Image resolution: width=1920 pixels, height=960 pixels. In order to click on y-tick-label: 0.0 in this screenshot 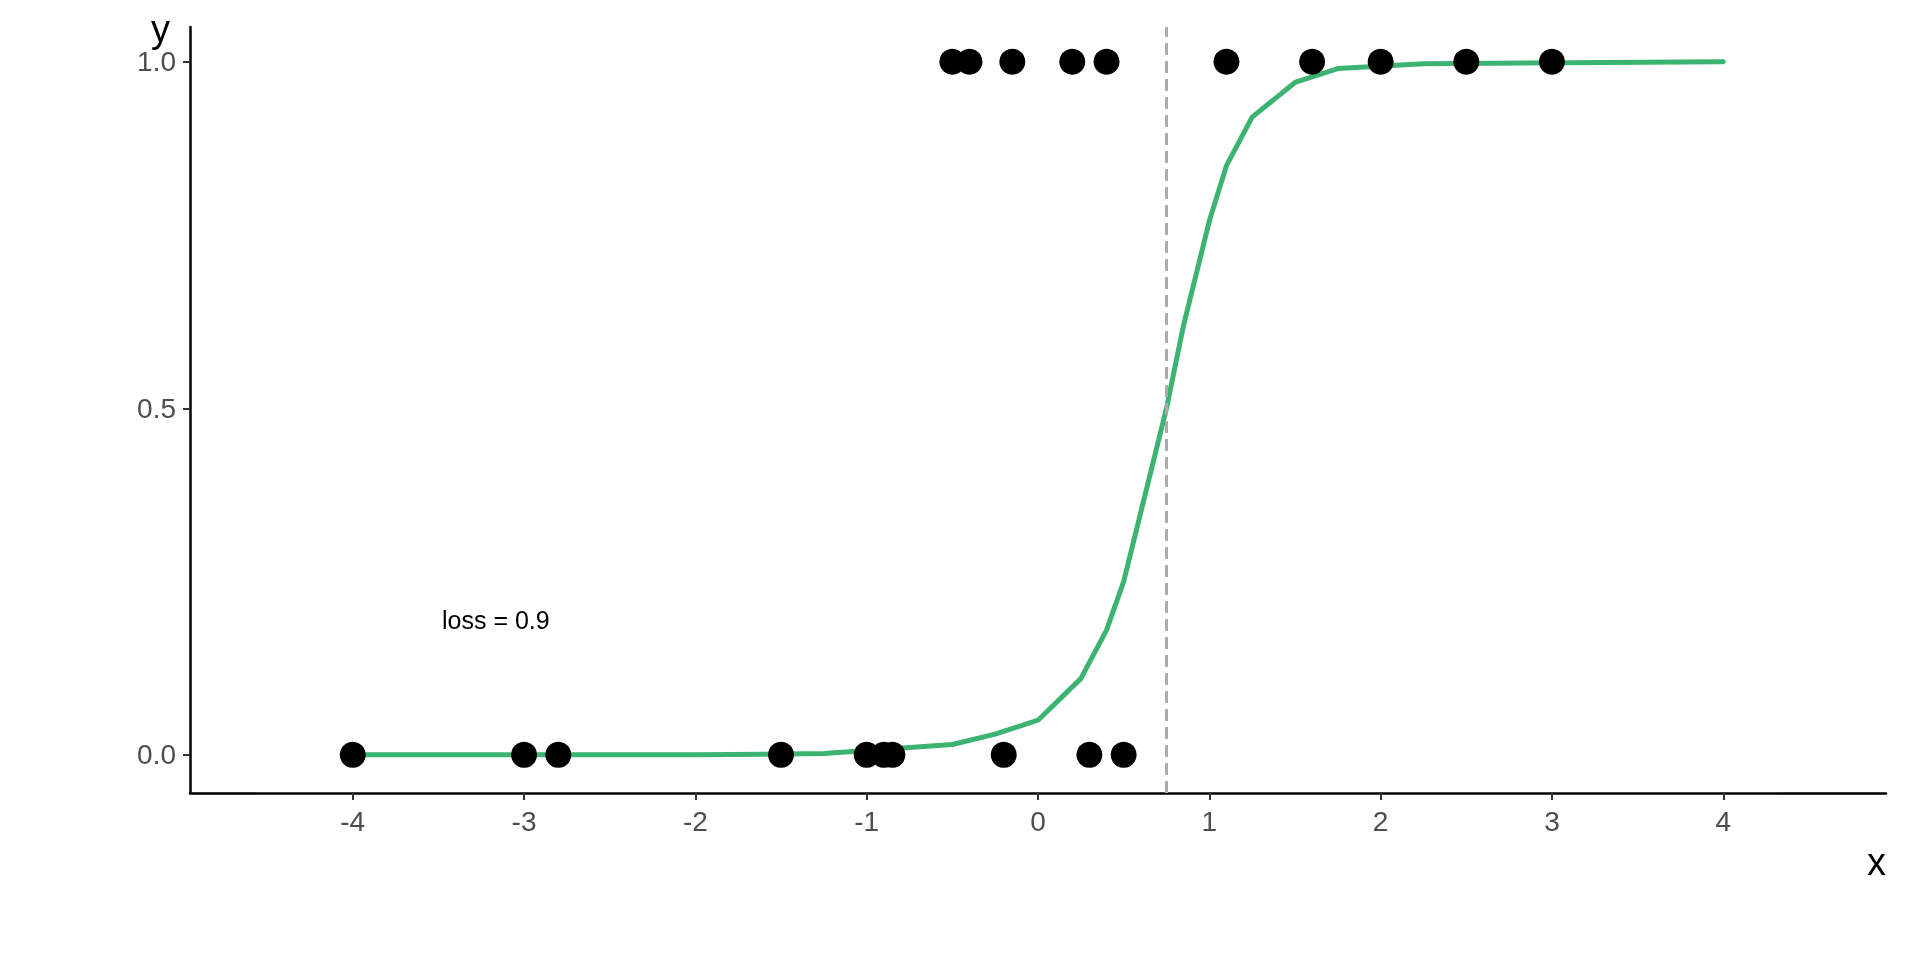, I will do `click(156, 755)`.